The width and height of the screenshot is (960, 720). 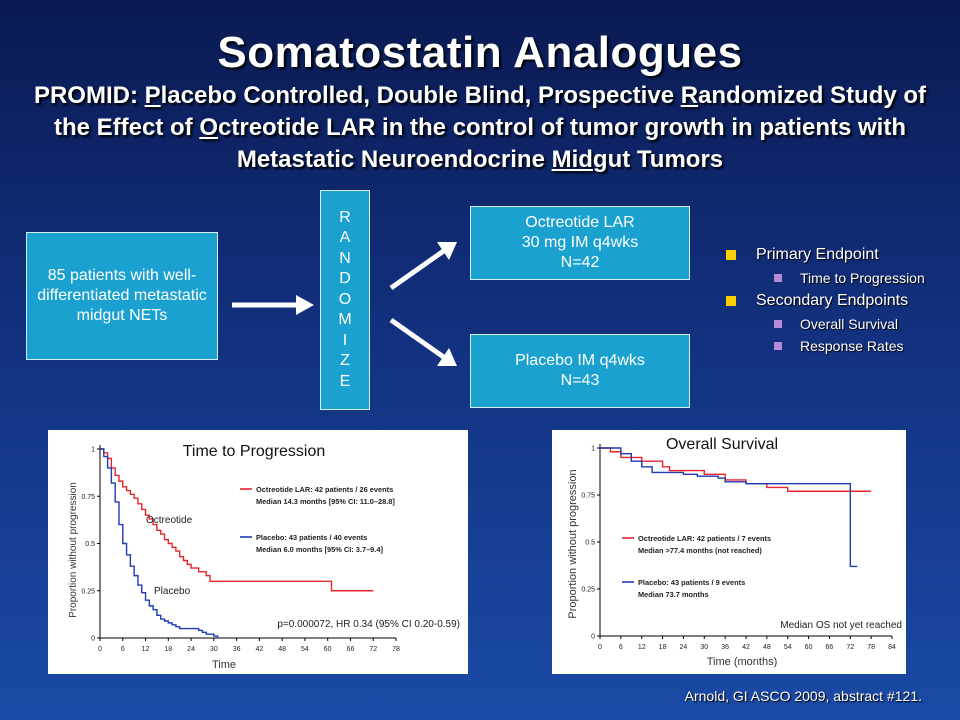 I want to click on placebo-arm-text: Placebo IM q4wks N=43, so click(x=580, y=370).